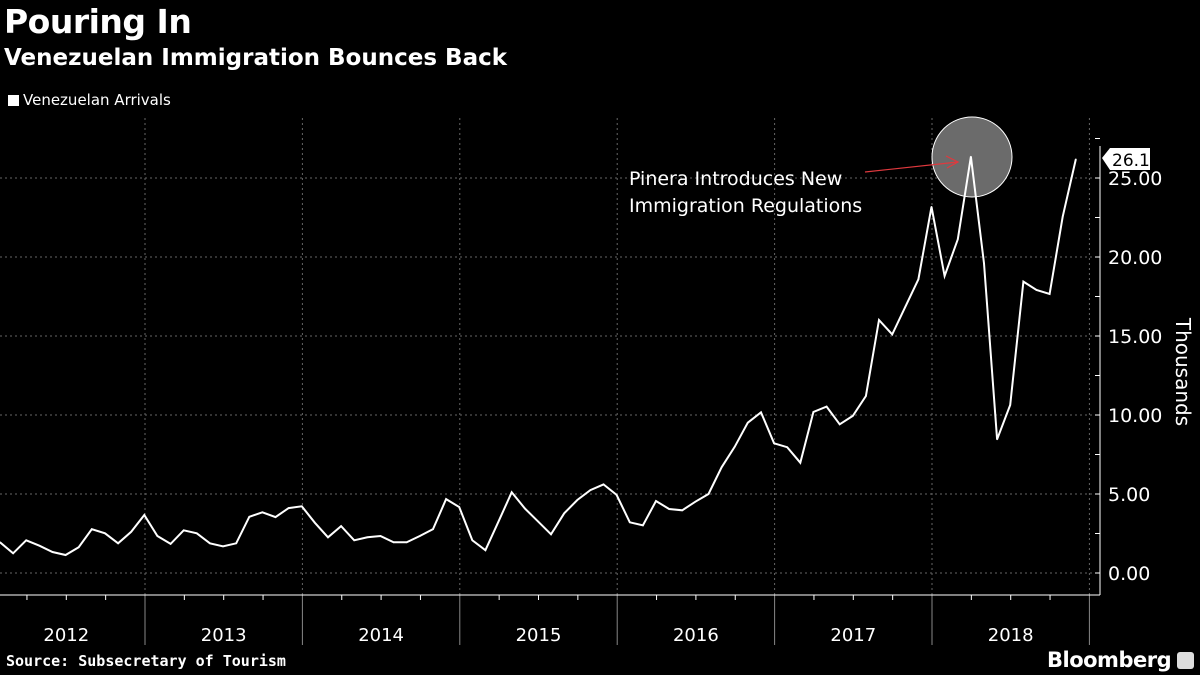 This screenshot has height=675, width=1200. I want to click on annotation-arrow, so click(912, 164).